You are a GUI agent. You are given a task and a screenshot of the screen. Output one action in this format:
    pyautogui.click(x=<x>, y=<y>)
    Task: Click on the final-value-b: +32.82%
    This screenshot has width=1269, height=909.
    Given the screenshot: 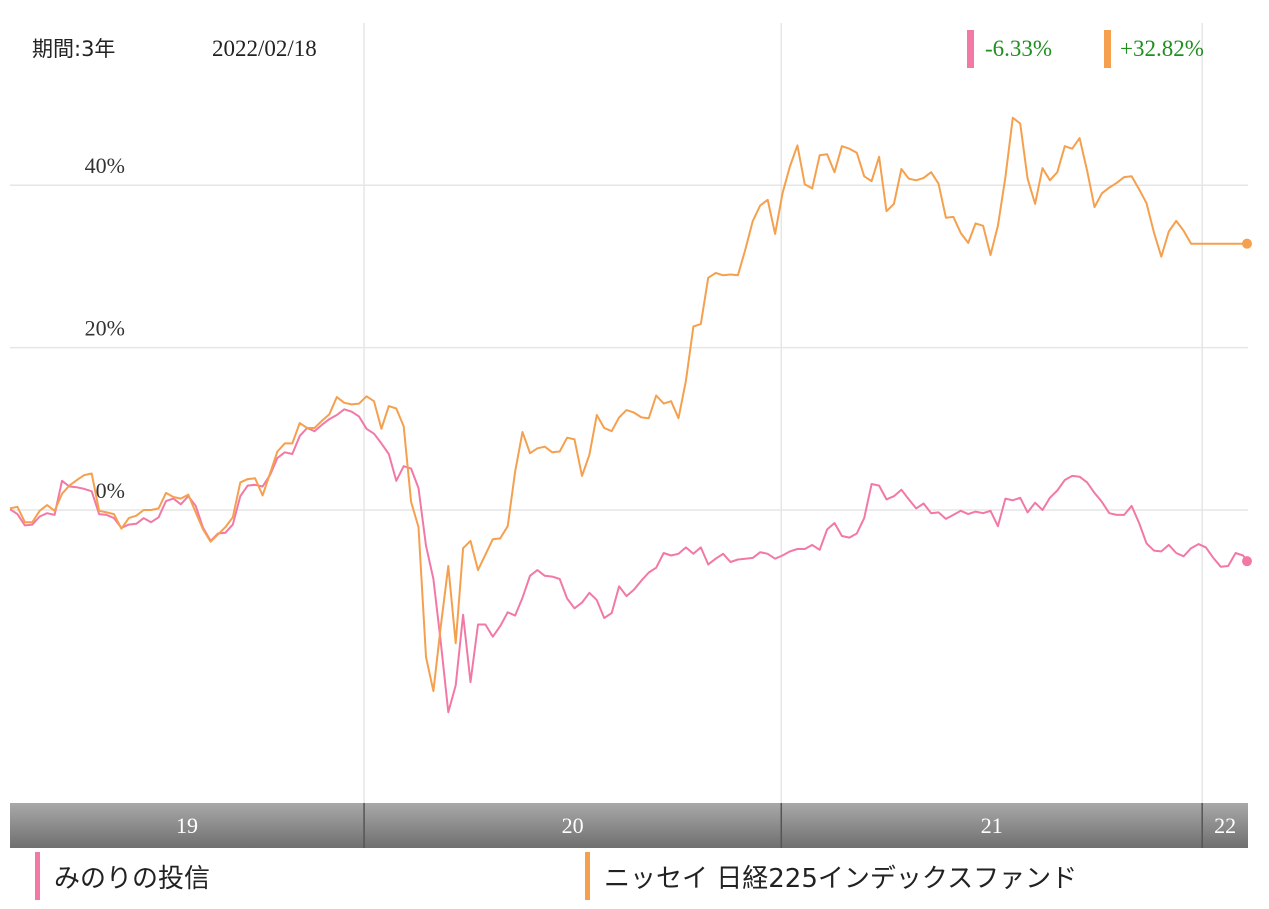 What is the action you would take?
    pyautogui.click(x=1162, y=48)
    